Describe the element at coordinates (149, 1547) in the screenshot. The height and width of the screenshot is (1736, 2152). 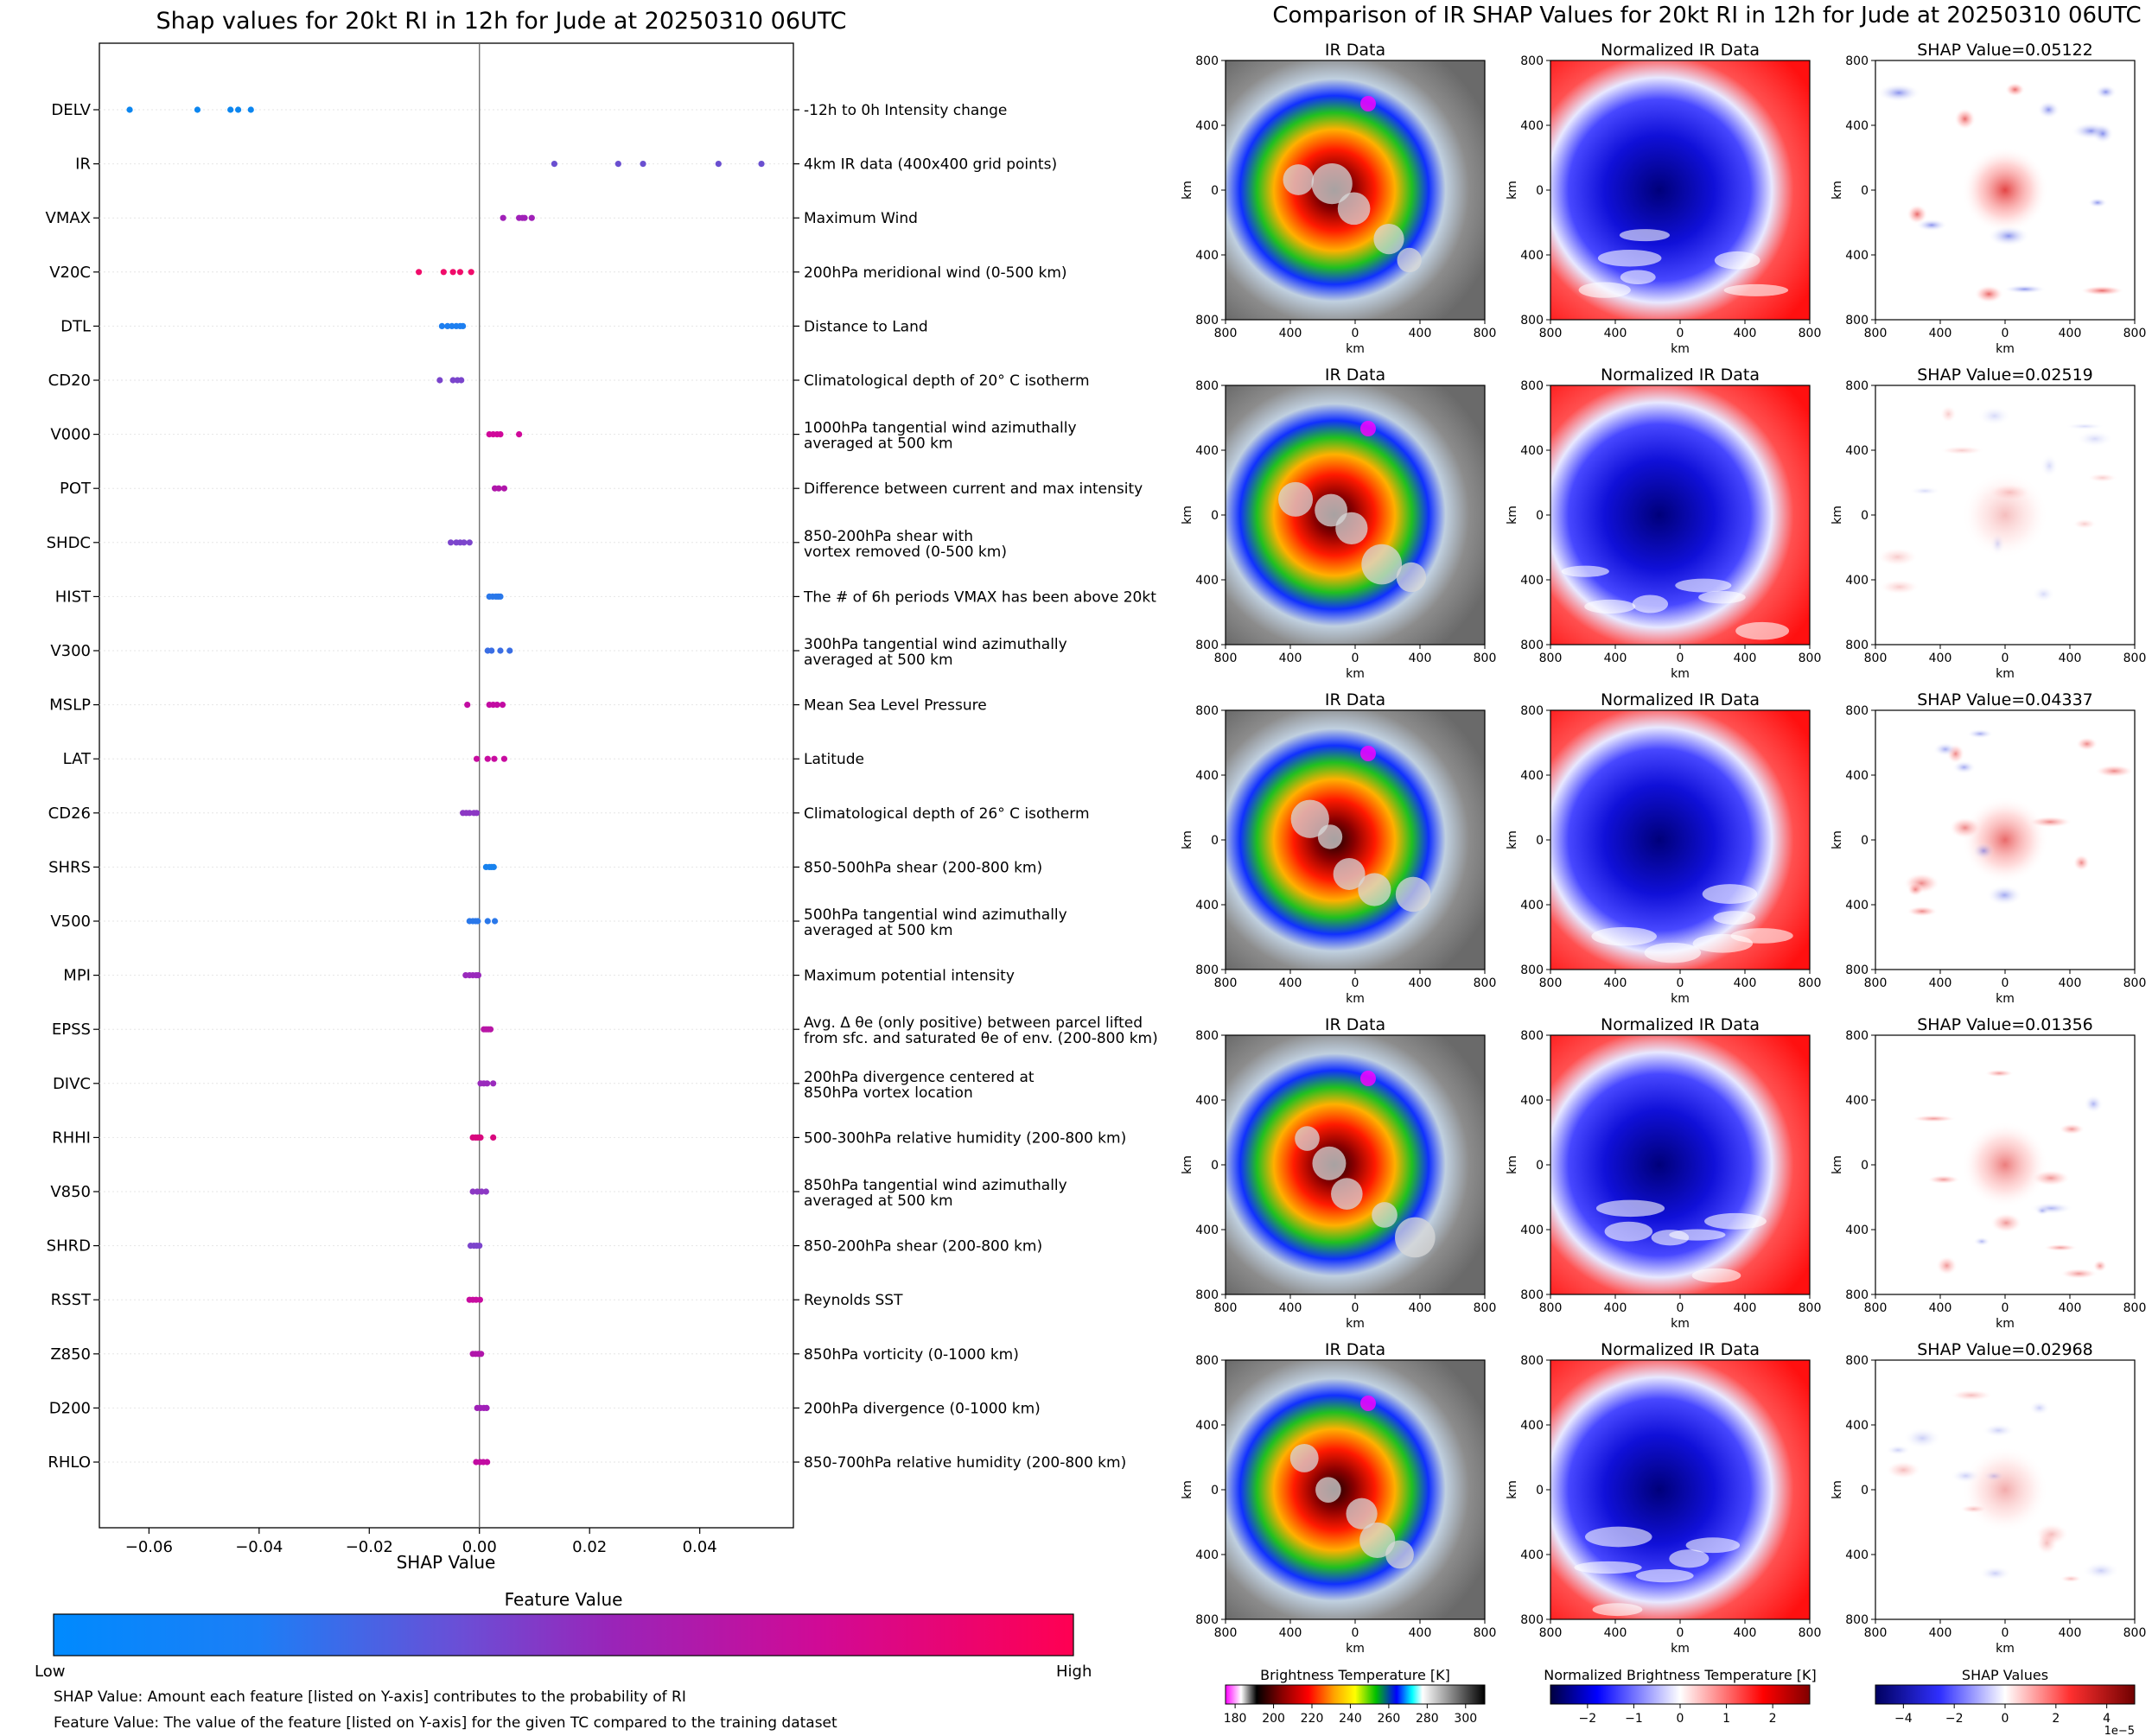
I see `x-tick-label: −0.06` at that location.